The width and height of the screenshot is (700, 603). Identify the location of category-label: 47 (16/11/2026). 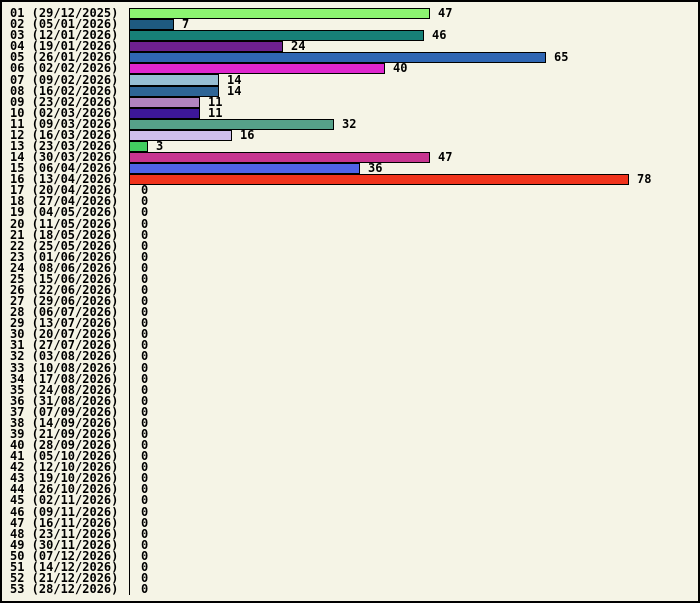
(64, 523).